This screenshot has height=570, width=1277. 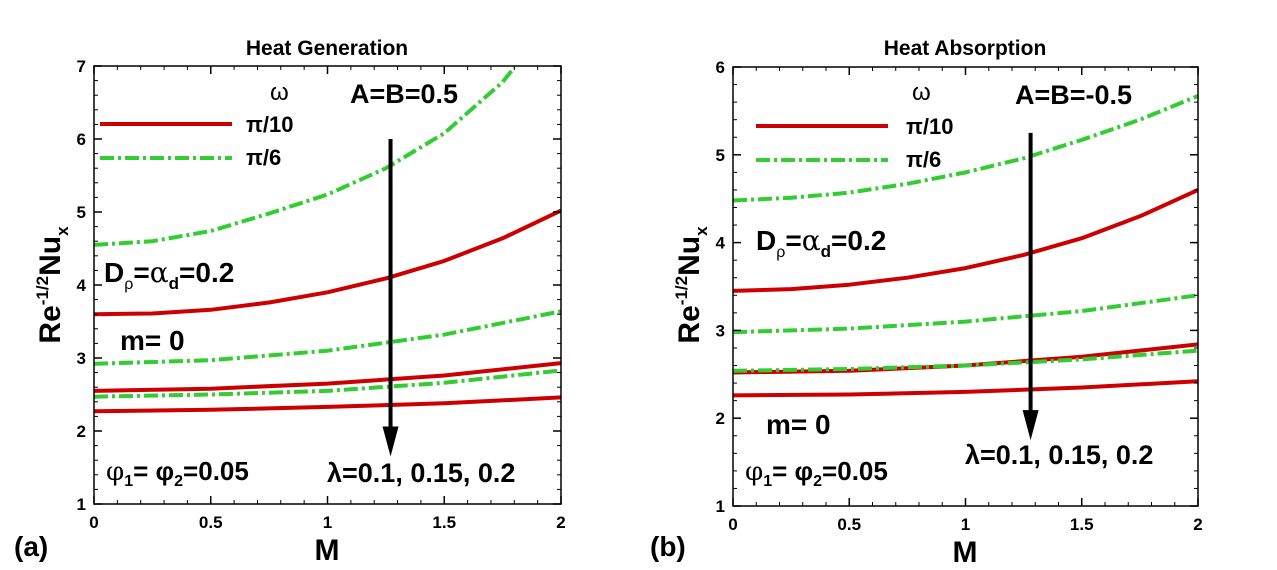 What do you see at coordinates (965, 48) in the screenshot?
I see `chart-title: Heat Absorption` at bounding box center [965, 48].